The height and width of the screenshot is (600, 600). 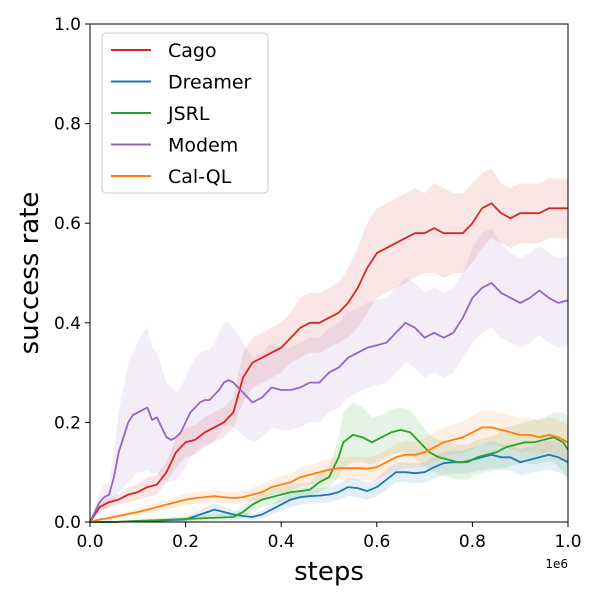 What do you see at coordinates (203, 146) in the screenshot?
I see `legend-label-modem: Modem` at bounding box center [203, 146].